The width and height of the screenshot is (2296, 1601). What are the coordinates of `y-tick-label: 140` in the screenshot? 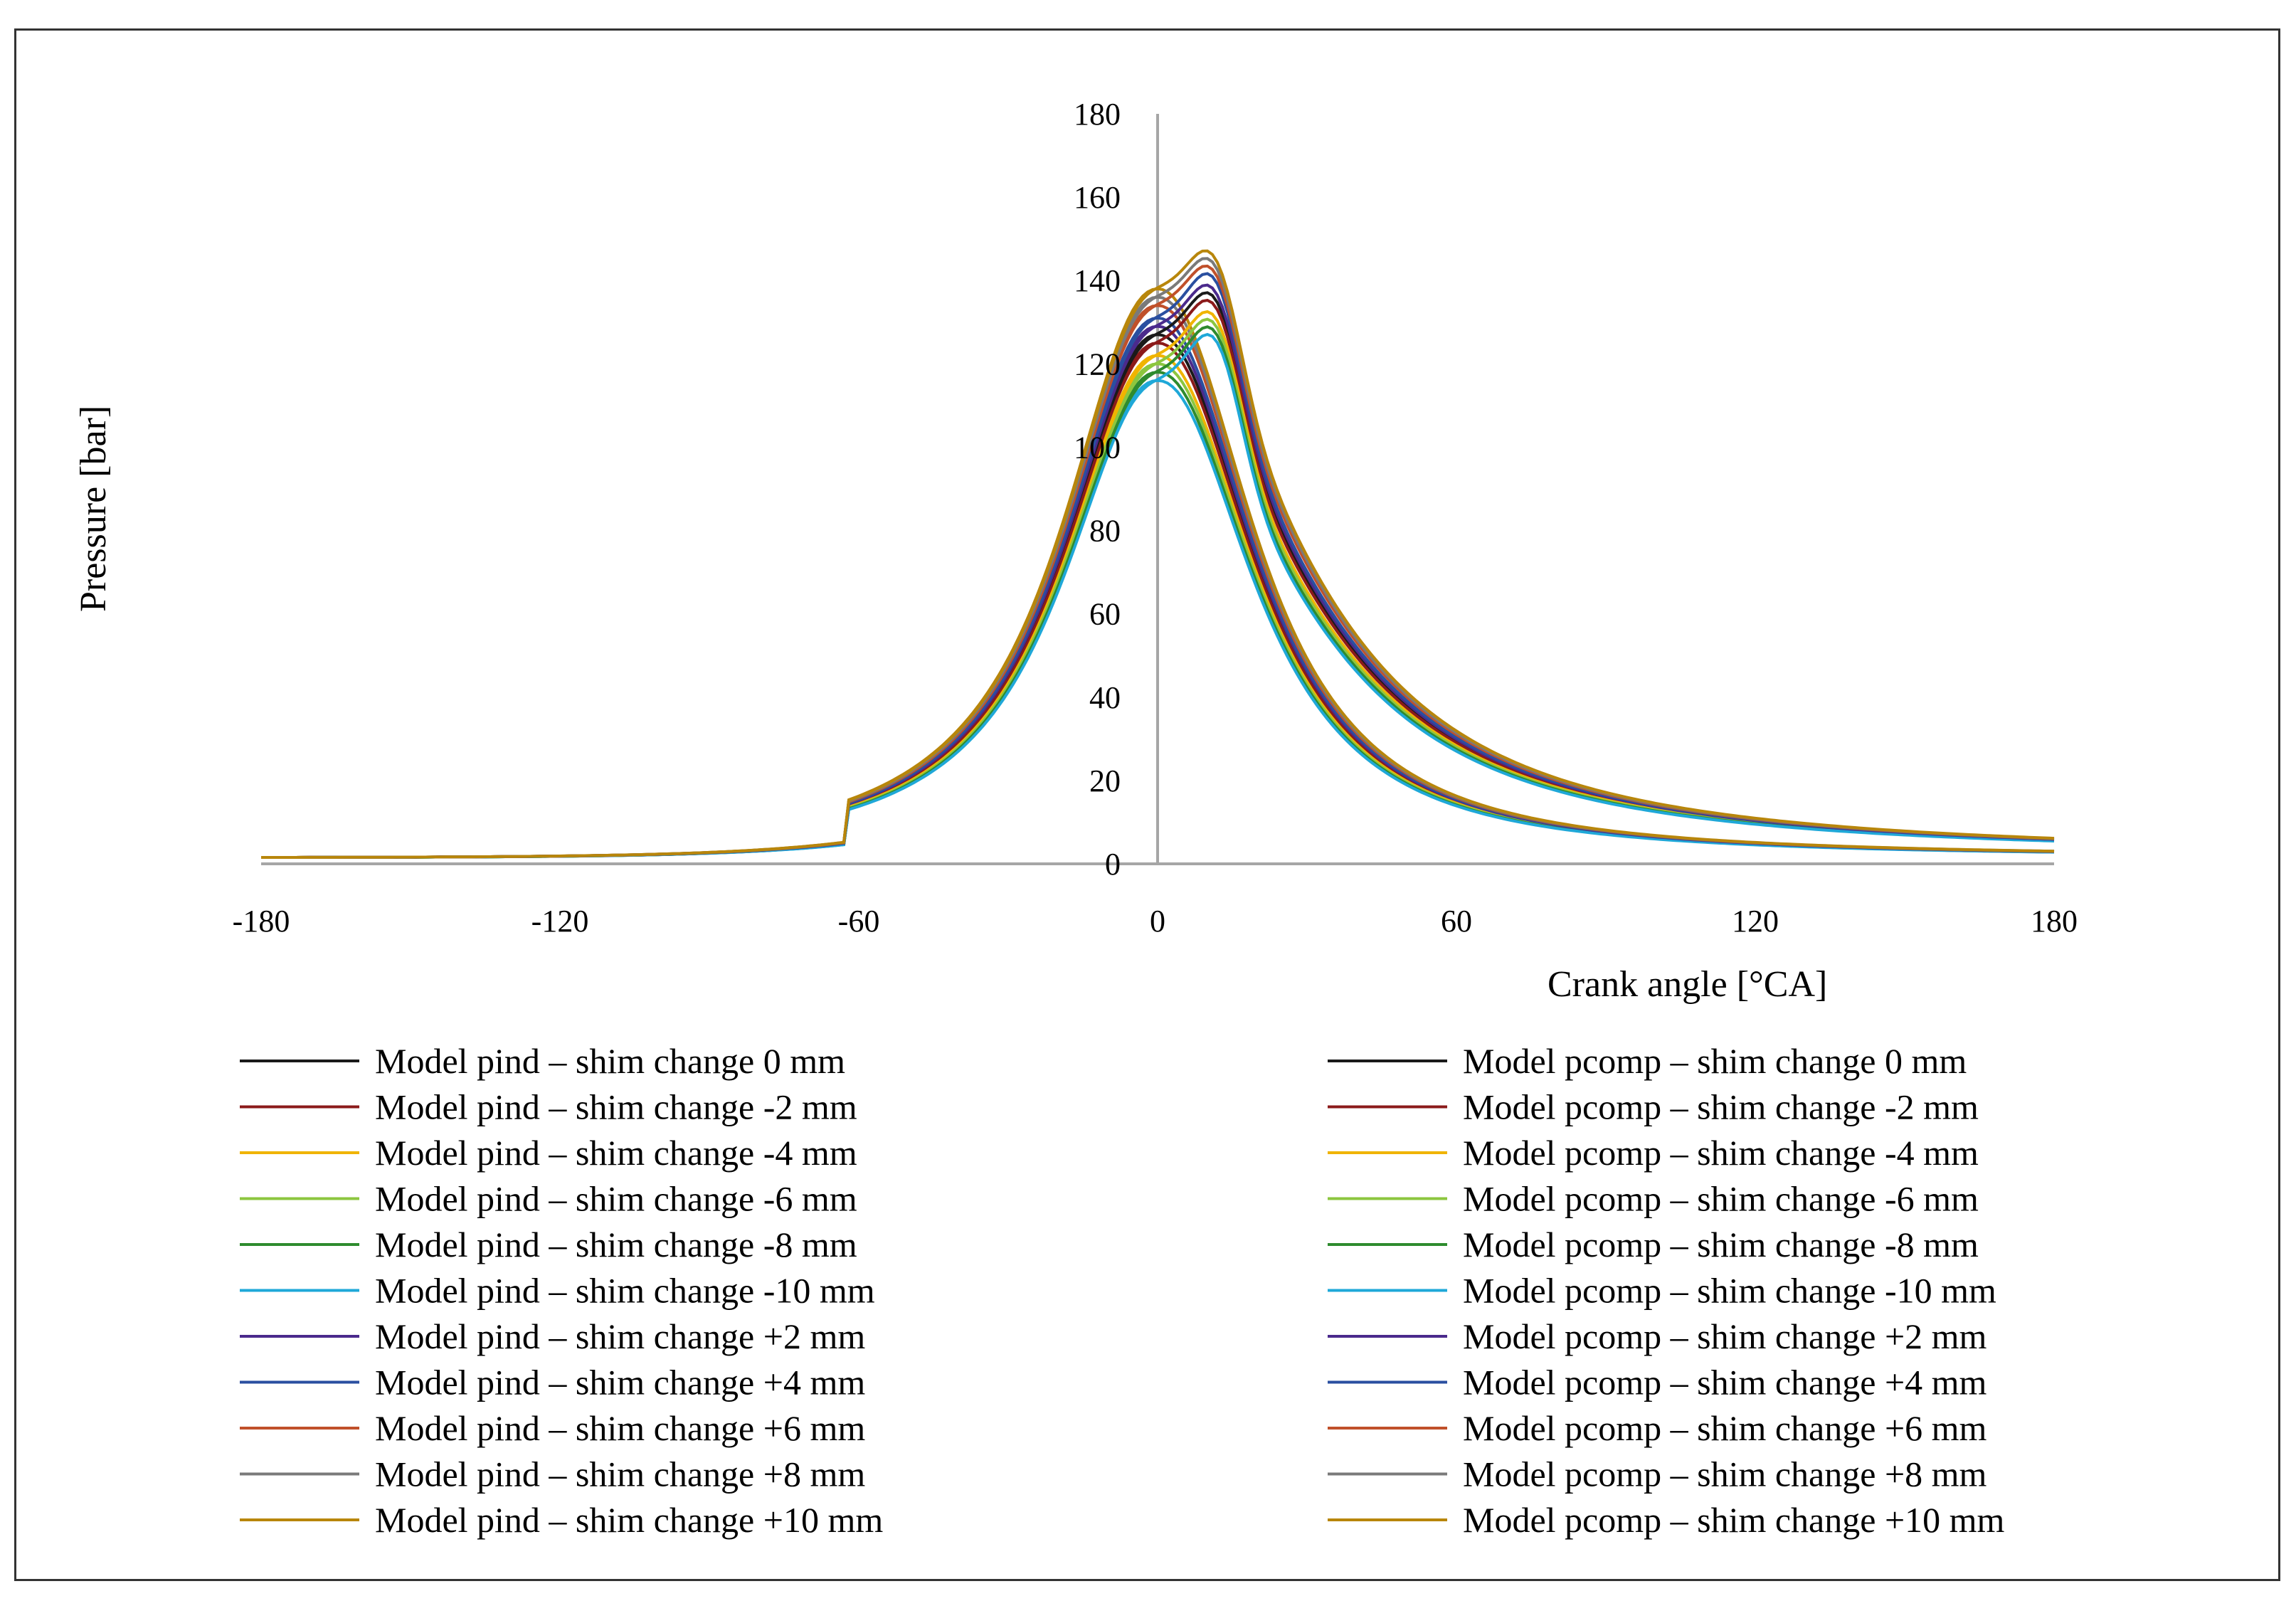 It's located at (1097, 280).